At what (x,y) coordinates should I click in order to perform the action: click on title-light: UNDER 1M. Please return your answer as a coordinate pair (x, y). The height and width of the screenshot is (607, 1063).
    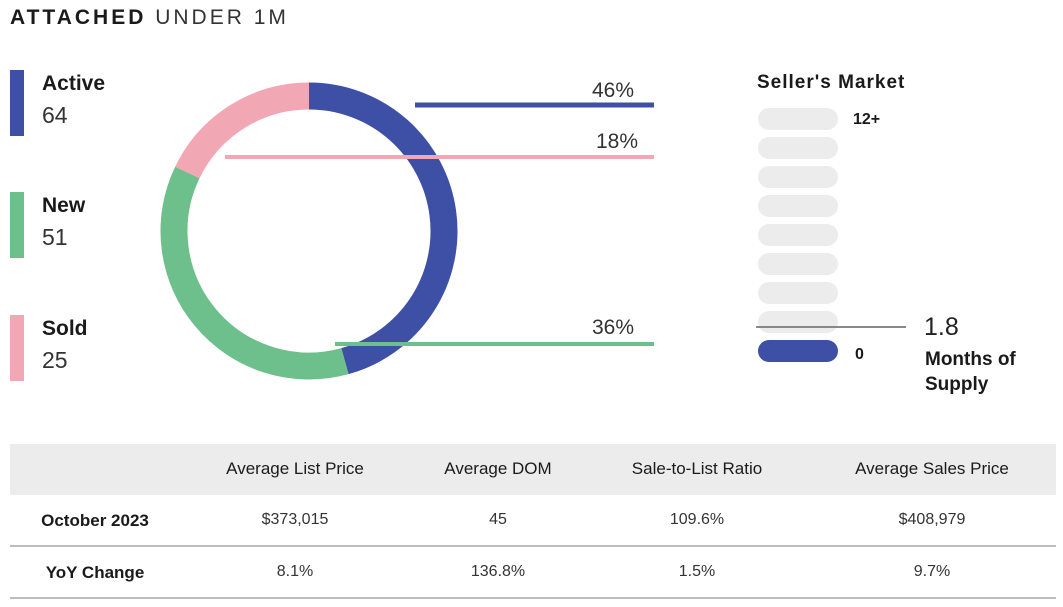
    Looking at the image, I should click on (222, 17).